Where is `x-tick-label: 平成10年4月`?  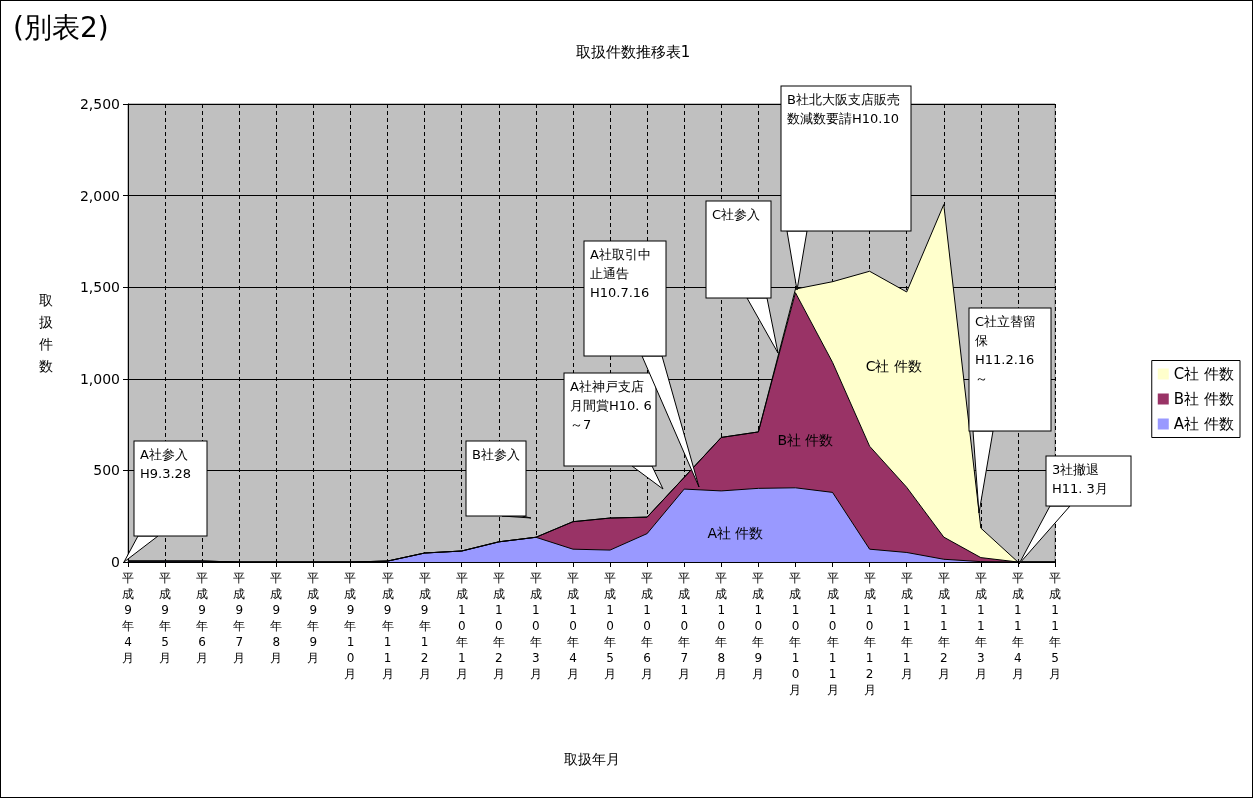 x-tick-label: 平成10年4月 is located at coordinates (572, 626).